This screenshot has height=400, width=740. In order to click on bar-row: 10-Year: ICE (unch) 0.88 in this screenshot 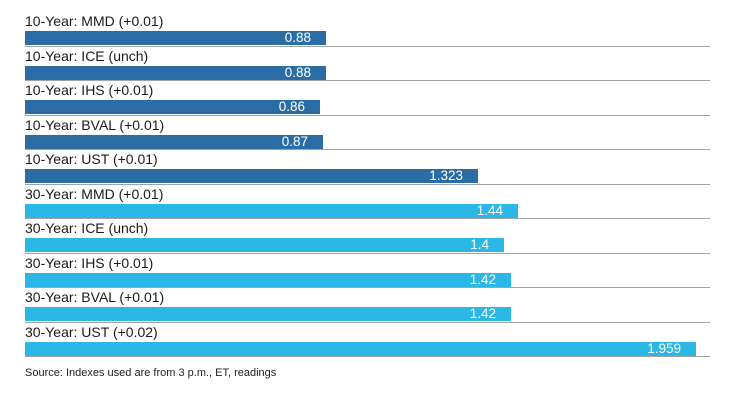, I will do `click(367, 64)`.